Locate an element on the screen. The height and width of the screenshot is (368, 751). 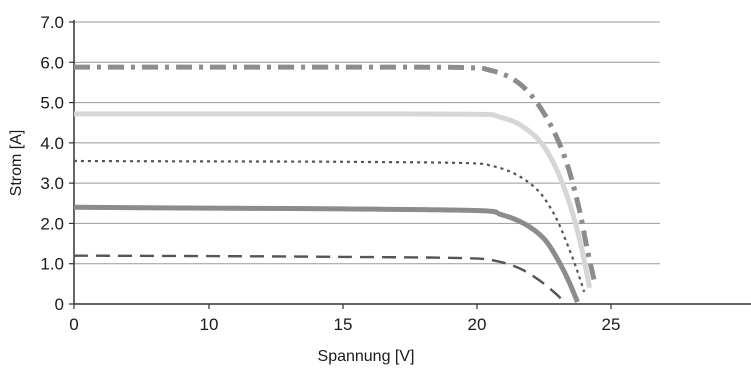
y-tick-label-0: 0 is located at coordinates (59, 304).